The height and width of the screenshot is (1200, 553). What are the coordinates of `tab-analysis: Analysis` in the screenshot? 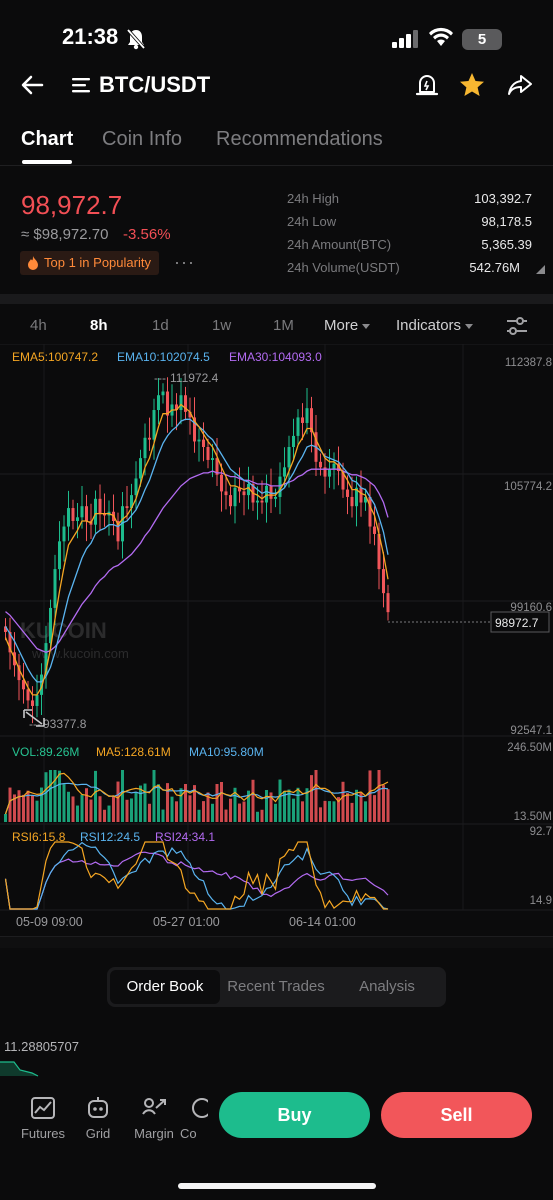 It's located at (387, 986).